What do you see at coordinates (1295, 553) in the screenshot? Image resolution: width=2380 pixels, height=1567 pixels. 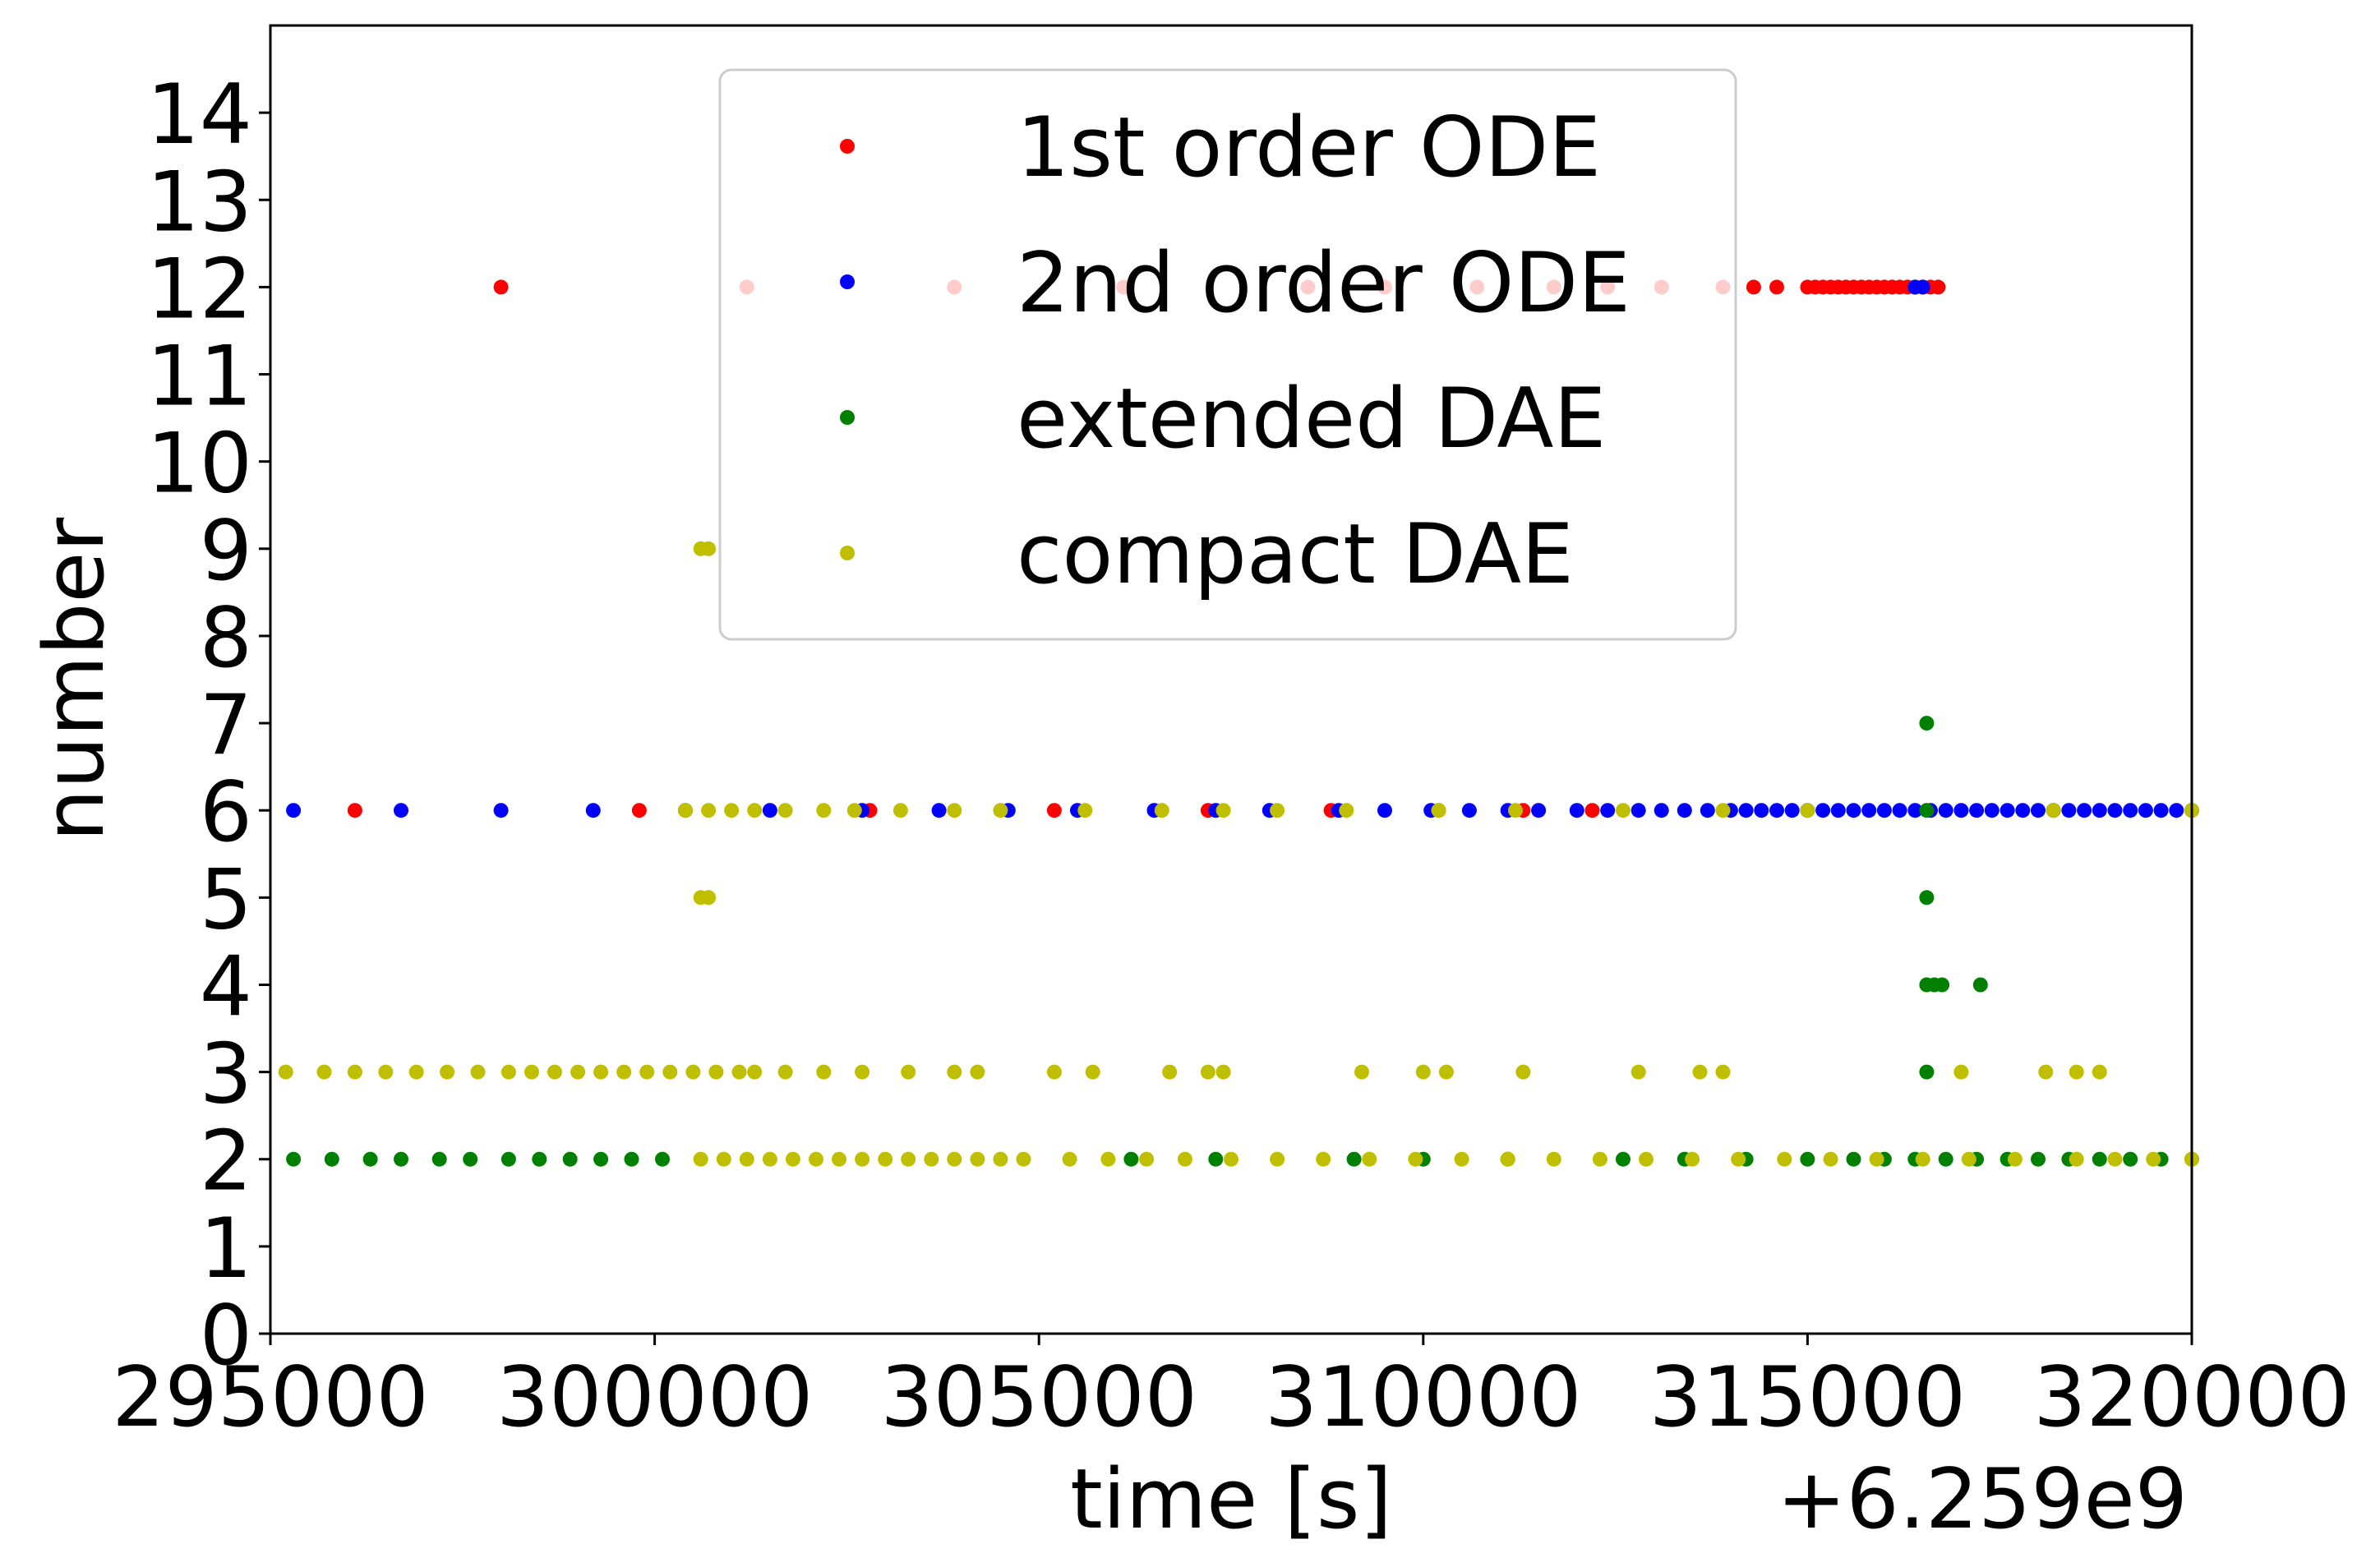 I see `legend-label: compact DAE` at bounding box center [1295, 553].